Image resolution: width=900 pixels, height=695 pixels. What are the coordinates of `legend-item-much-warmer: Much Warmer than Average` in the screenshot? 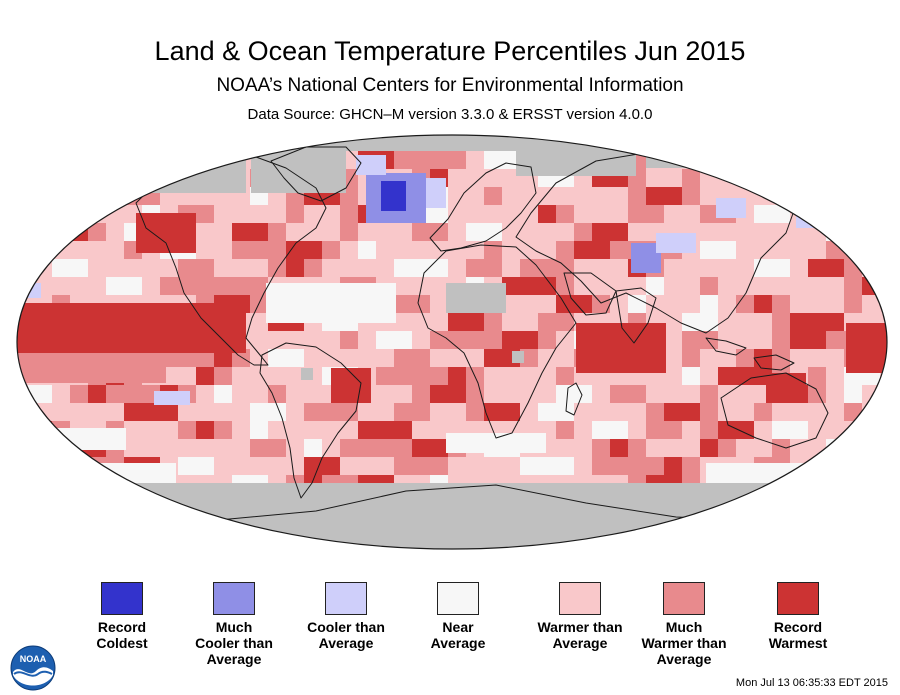 It's located at (684, 624).